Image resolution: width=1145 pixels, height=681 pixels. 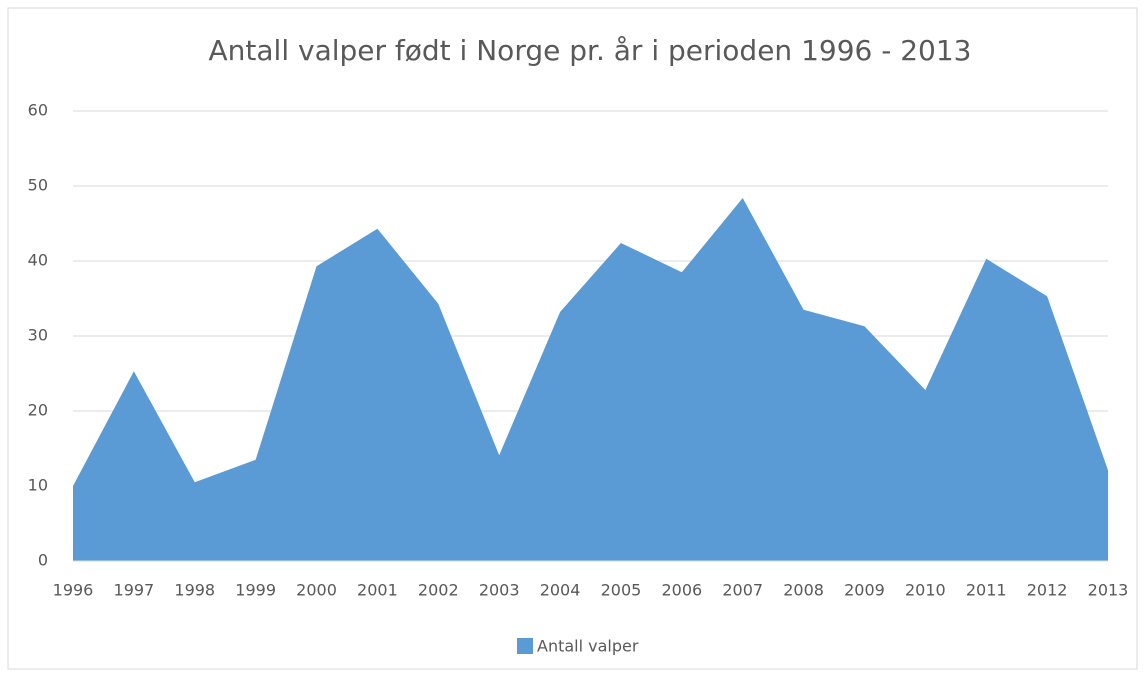 I want to click on x-tick-label: 2006, so click(x=681, y=590).